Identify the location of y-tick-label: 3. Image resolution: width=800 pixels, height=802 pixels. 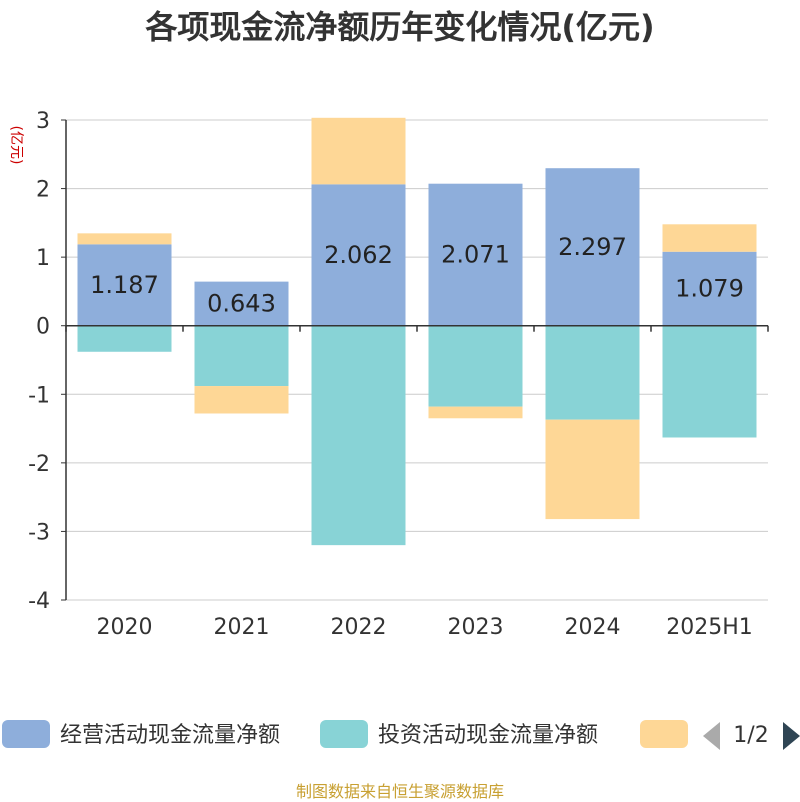
(43, 121).